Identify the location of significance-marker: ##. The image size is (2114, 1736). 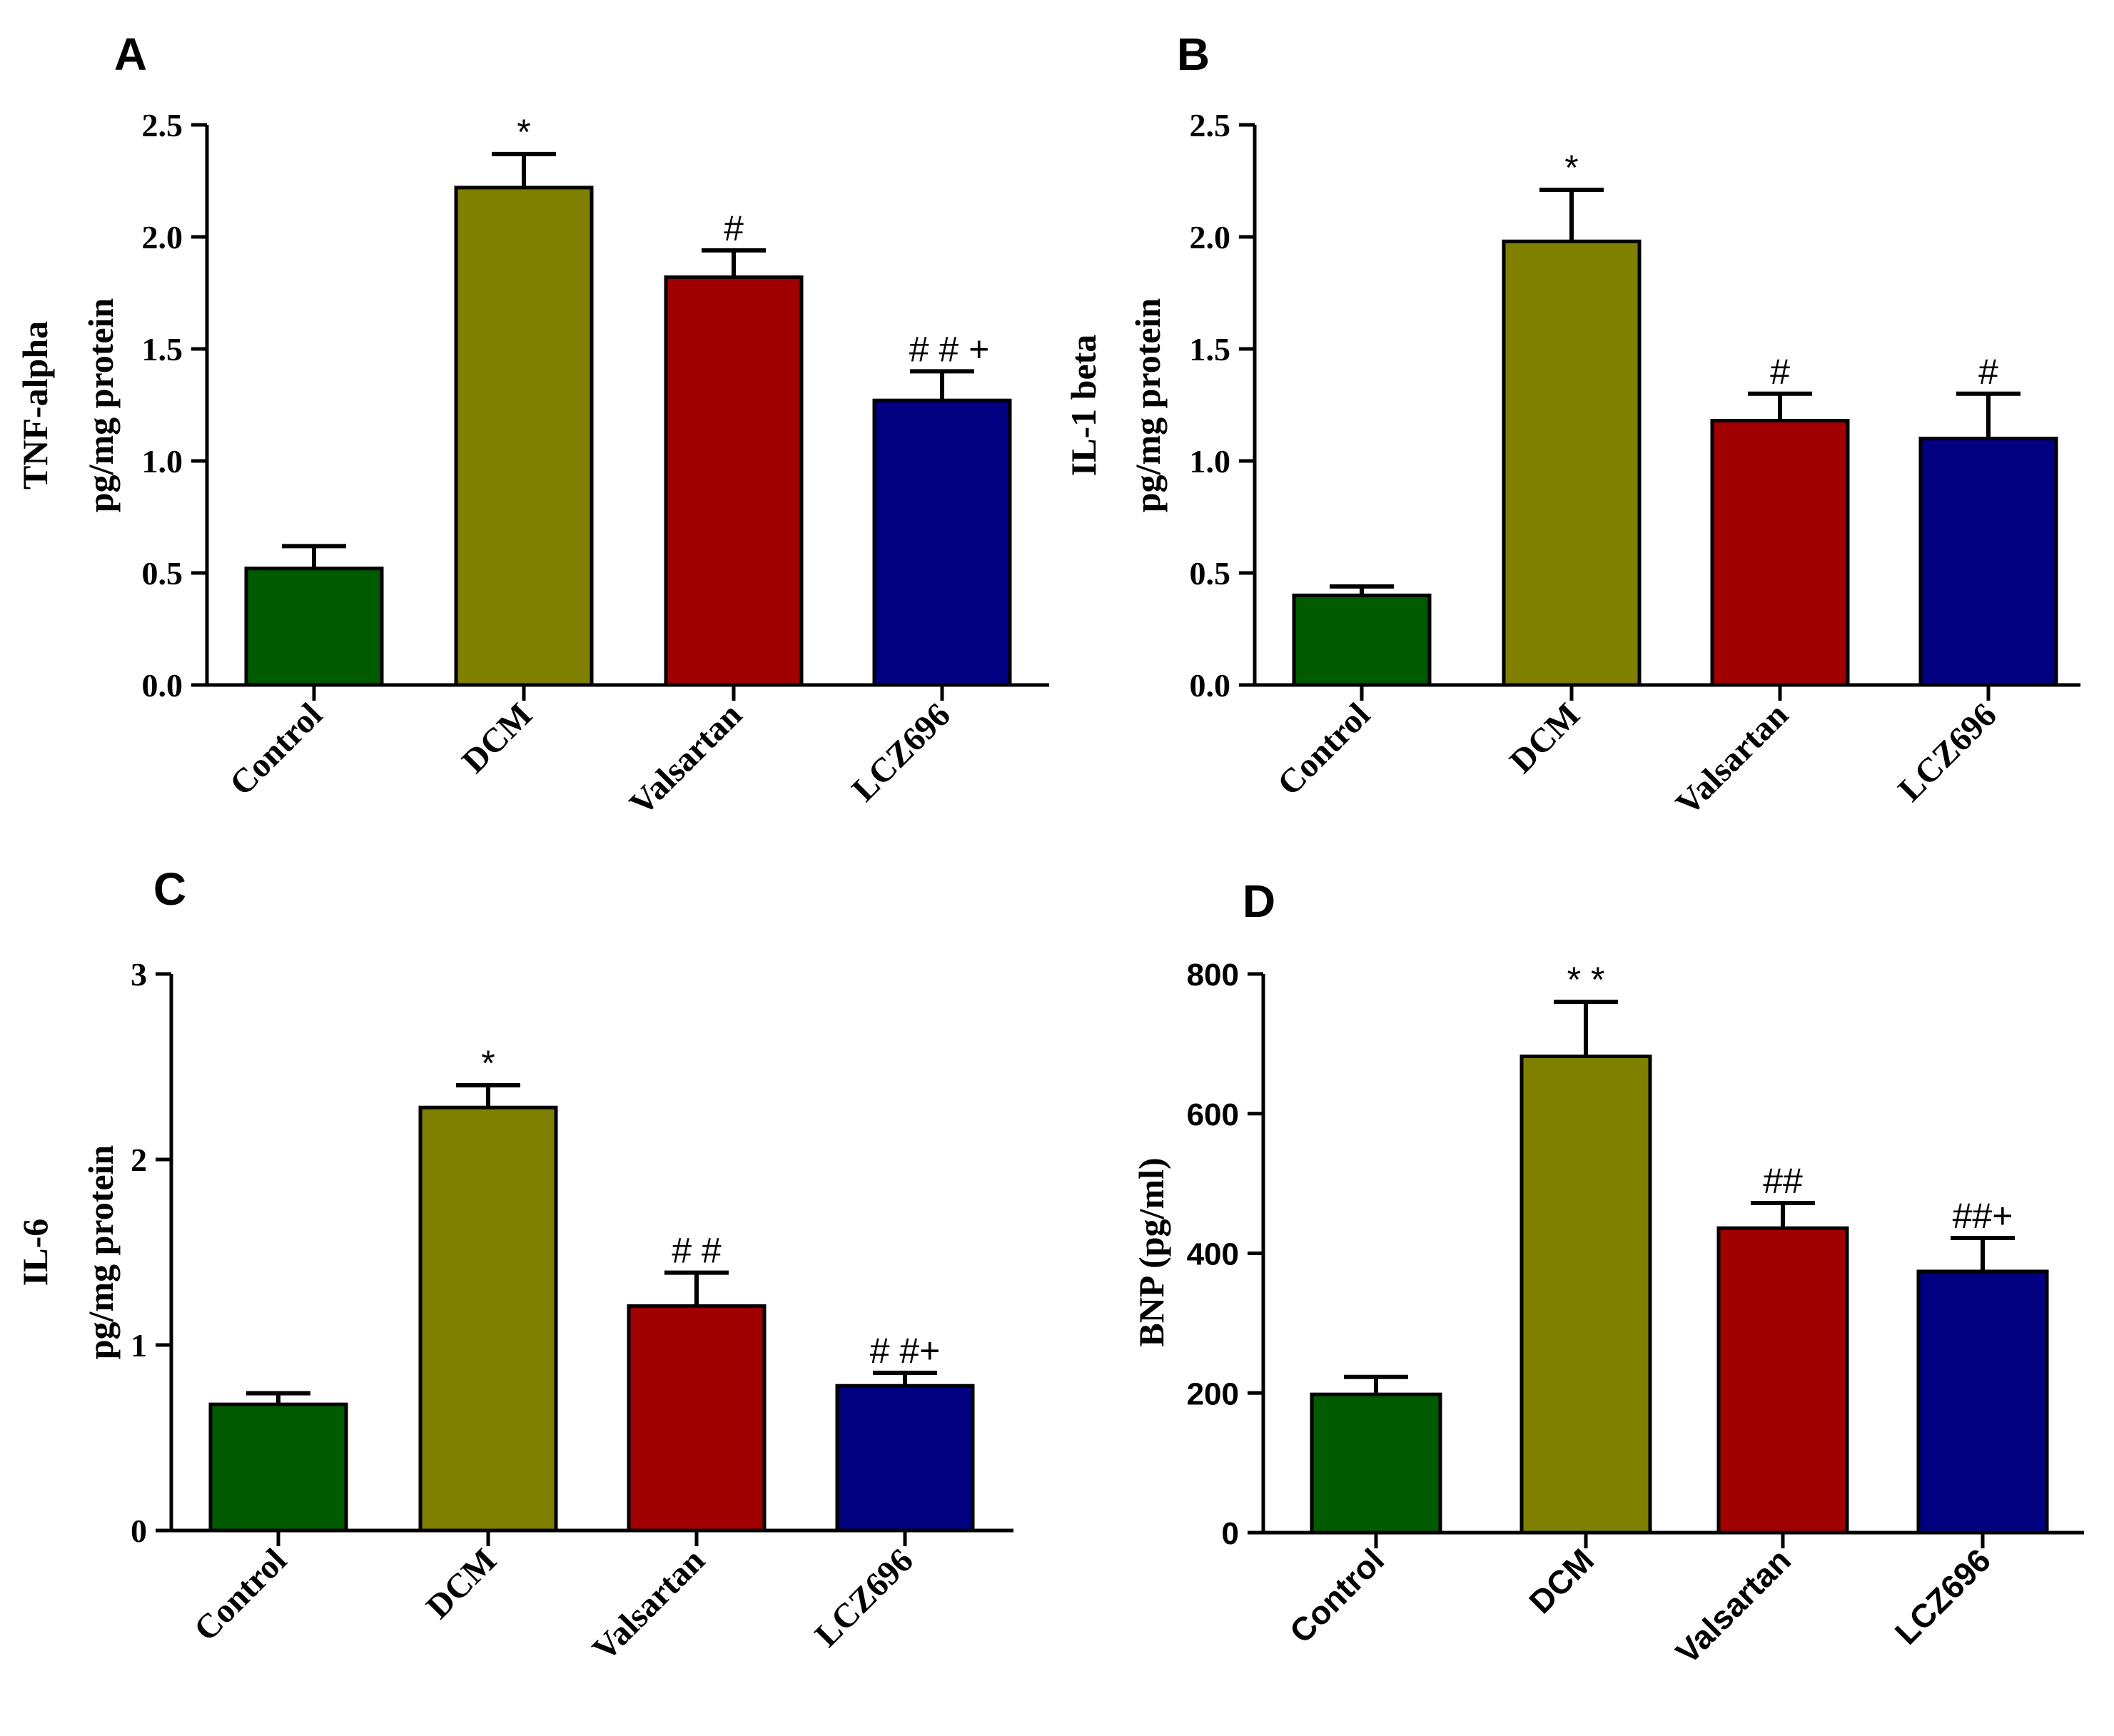
(1783, 1181).